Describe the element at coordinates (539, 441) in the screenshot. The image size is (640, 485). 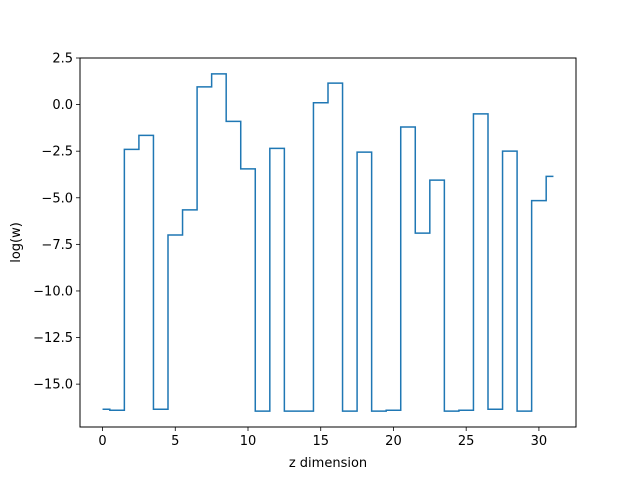
I see `x-tick-label: 30` at that location.